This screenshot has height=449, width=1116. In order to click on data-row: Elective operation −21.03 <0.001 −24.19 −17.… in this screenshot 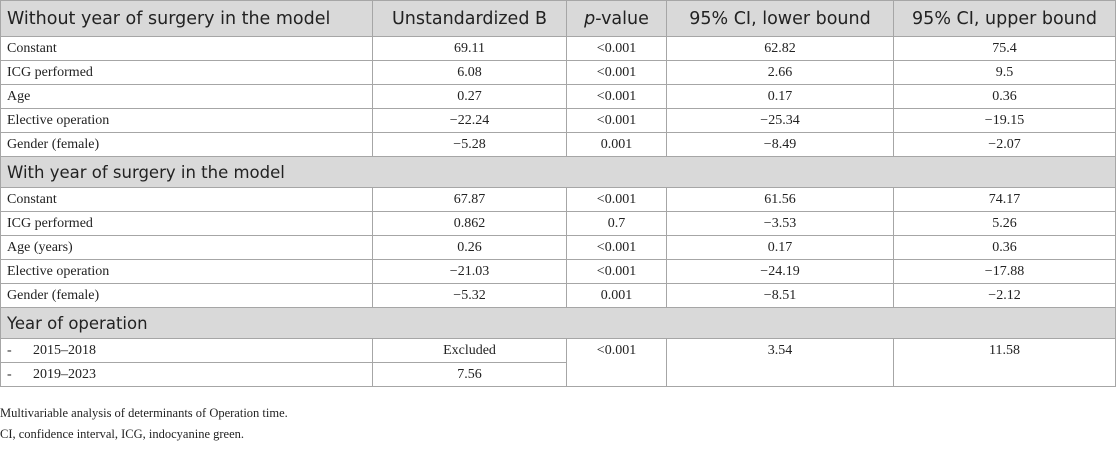, I will do `click(558, 271)`.